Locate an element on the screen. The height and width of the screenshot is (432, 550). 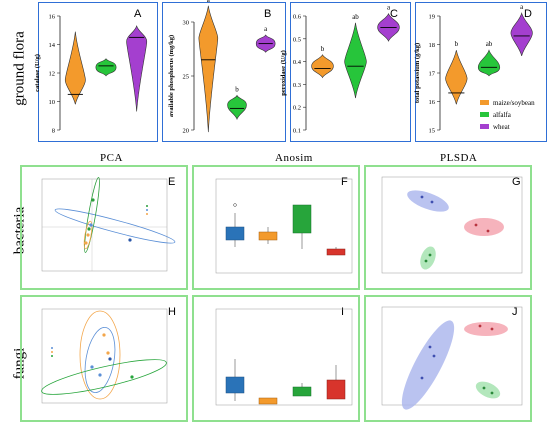
box-wheat is located at coordinates (336, 389).